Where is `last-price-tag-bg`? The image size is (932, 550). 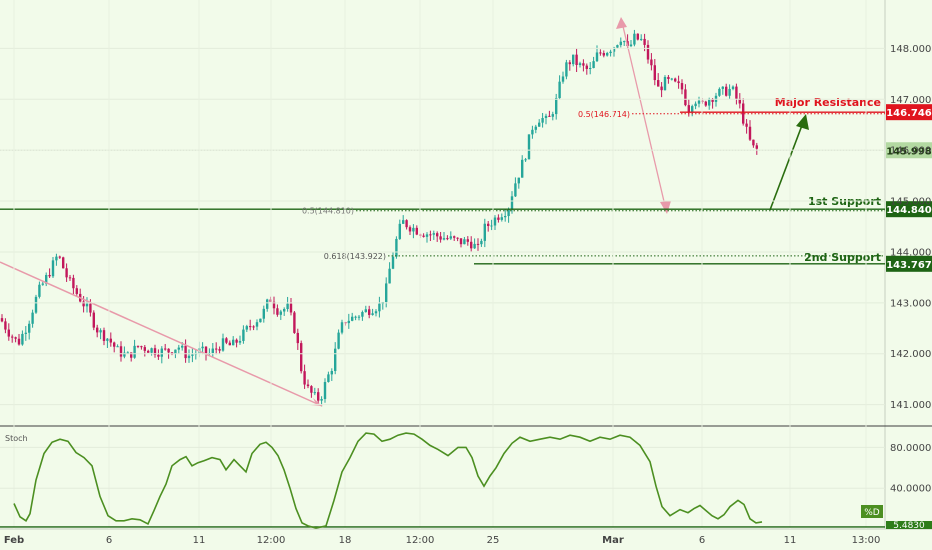 last-price-tag-bg is located at coordinates (909, 150).